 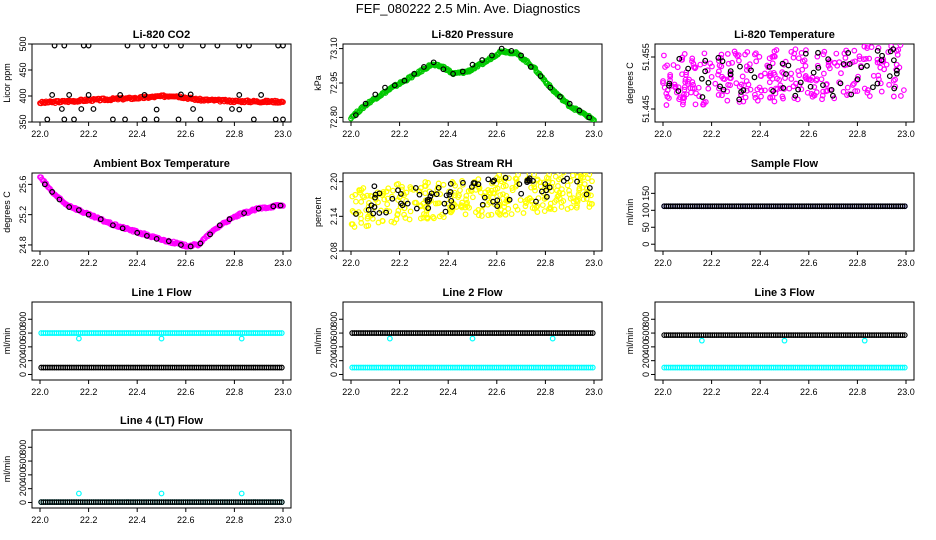 What do you see at coordinates (283, 263) in the screenshot?
I see `x-tick-label: 23.0` at bounding box center [283, 263].